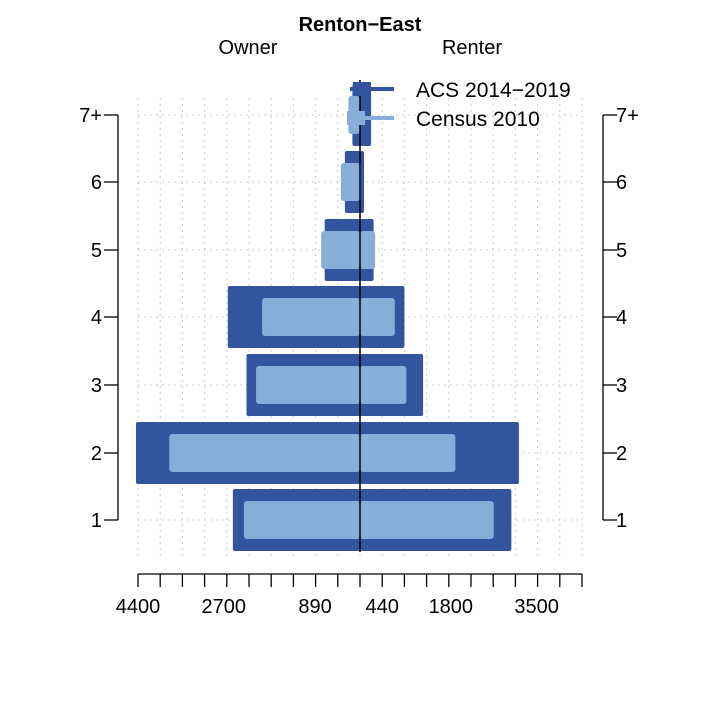 The height and width of the screenshot is (725, 720). I want to click on x-tick-label: 4400, so click(138, 607).